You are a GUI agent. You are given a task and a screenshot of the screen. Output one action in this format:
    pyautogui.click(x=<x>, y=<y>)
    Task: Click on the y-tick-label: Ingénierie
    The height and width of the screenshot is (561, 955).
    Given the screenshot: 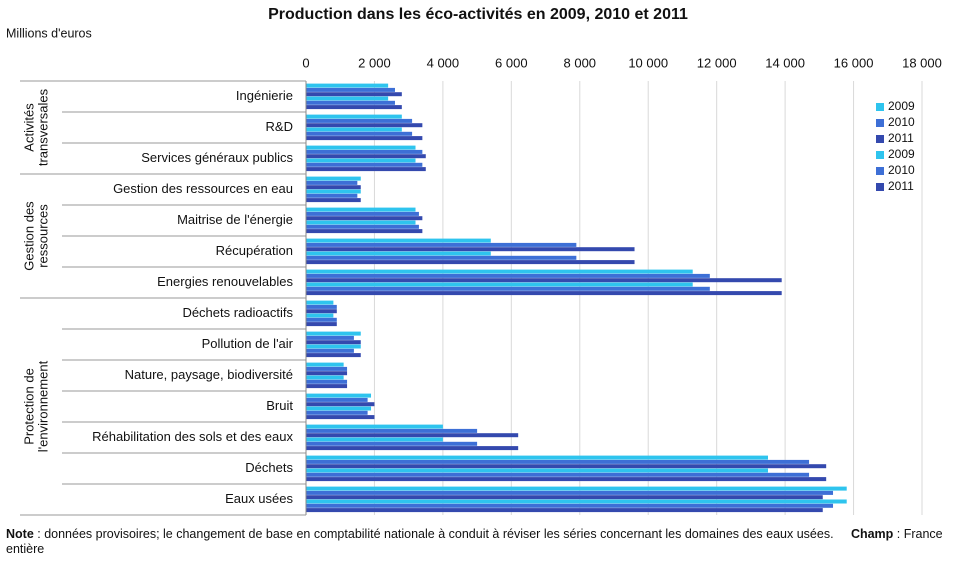 What is the action you would take?
    pyautogui.click(x=264, y=95)
    